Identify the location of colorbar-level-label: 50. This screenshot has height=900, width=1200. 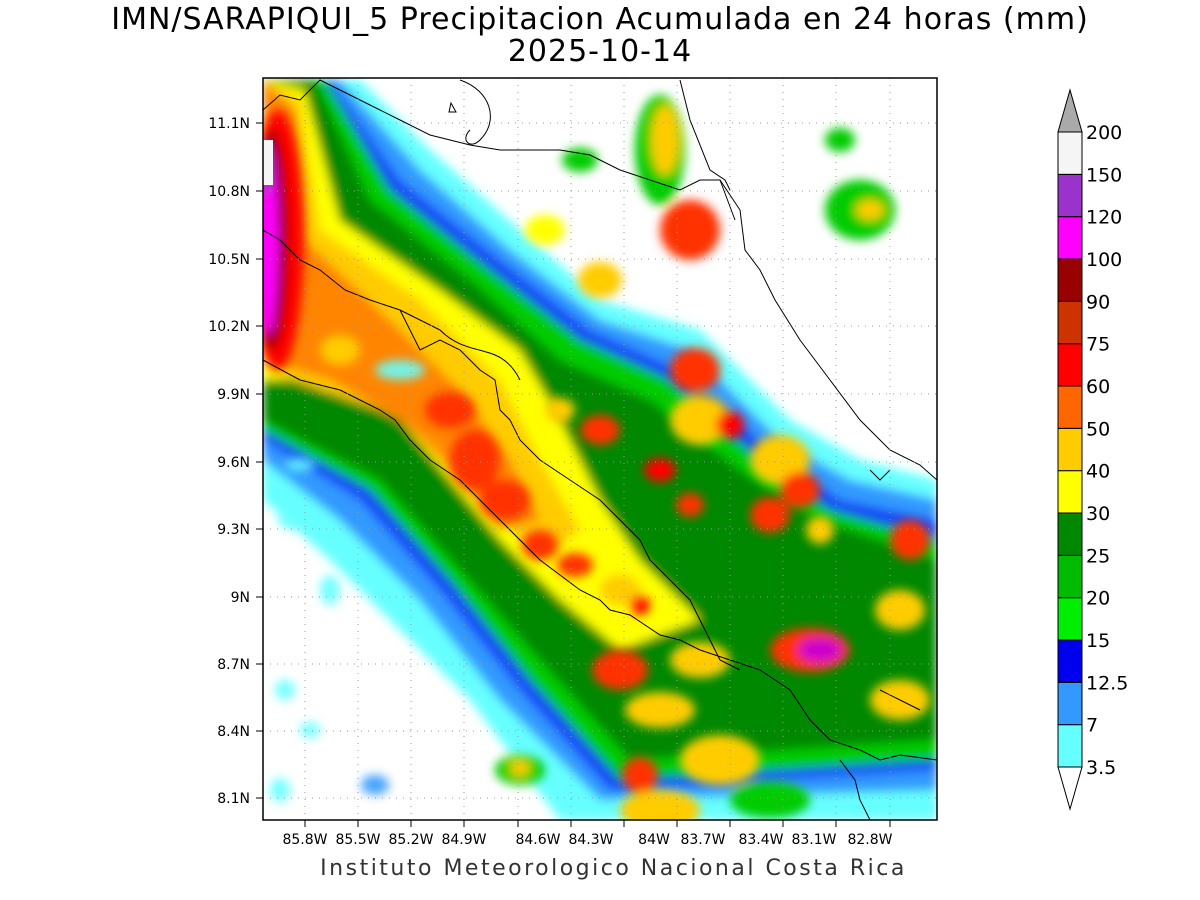
(1098, 429).